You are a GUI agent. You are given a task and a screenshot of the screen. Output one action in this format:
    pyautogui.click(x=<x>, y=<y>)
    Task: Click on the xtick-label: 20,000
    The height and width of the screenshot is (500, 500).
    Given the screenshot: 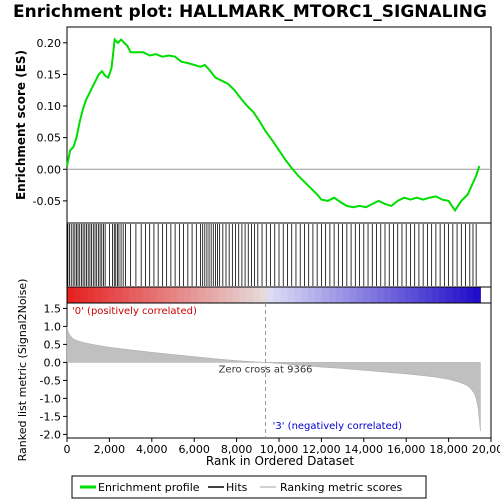 What is the action you would take?
    pyautogui.click(x=486, y=449)
    